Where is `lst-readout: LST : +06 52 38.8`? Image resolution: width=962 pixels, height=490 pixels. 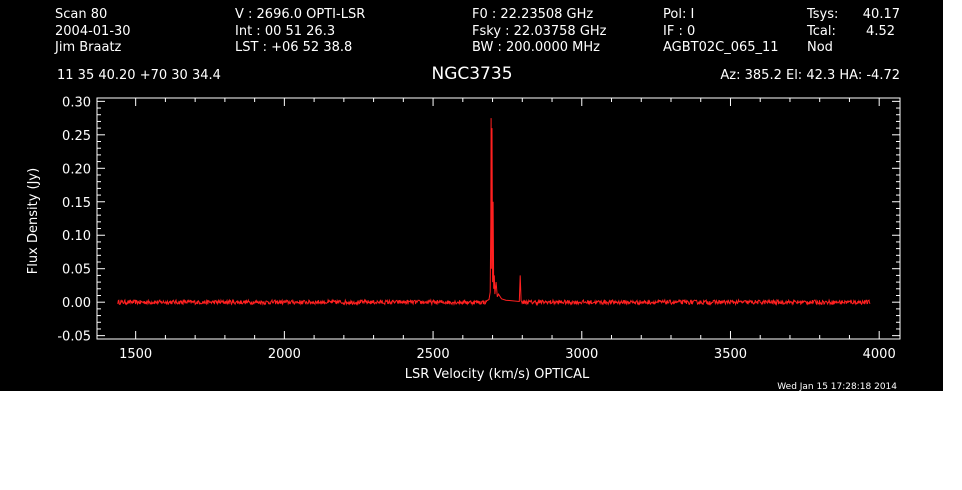
lst-readout: LST : +06 52 38.8 is located at coordinates (293, 47).